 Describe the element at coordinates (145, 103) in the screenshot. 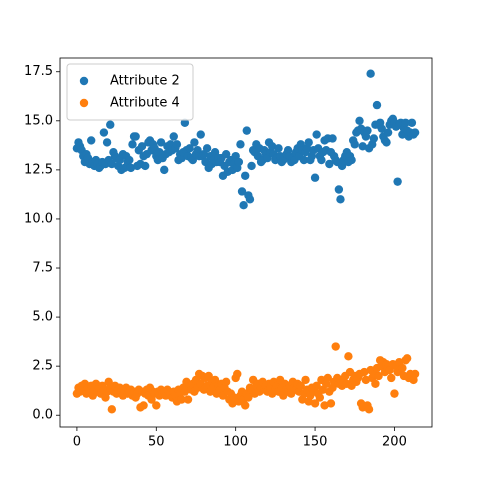

I see `legend-label: Attribute 4` at that location.